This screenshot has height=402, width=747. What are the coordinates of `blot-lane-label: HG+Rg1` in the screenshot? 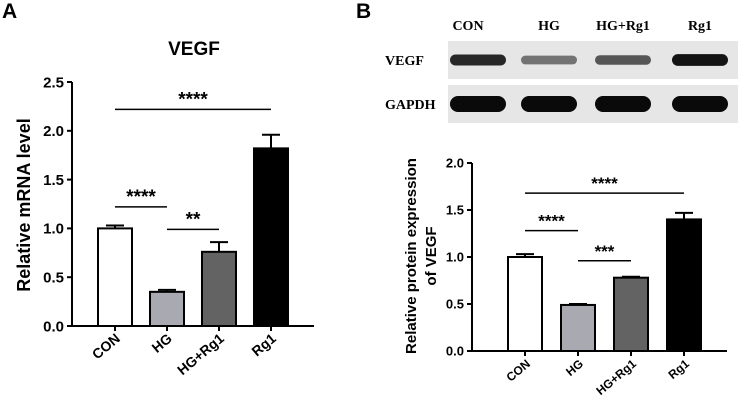 It's located at (623, 26).